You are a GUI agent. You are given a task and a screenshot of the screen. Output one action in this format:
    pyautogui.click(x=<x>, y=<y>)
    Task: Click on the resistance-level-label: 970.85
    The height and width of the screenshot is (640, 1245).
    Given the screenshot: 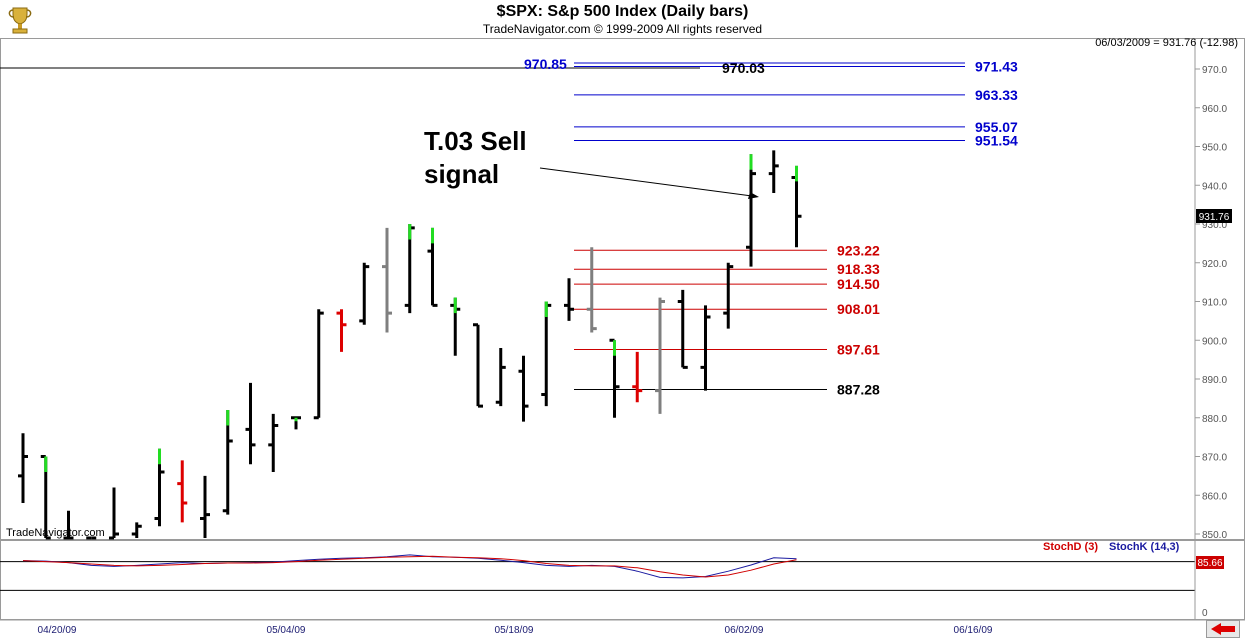 What is the action you would take?
    pyautogui.click(x=545, y=64)
    